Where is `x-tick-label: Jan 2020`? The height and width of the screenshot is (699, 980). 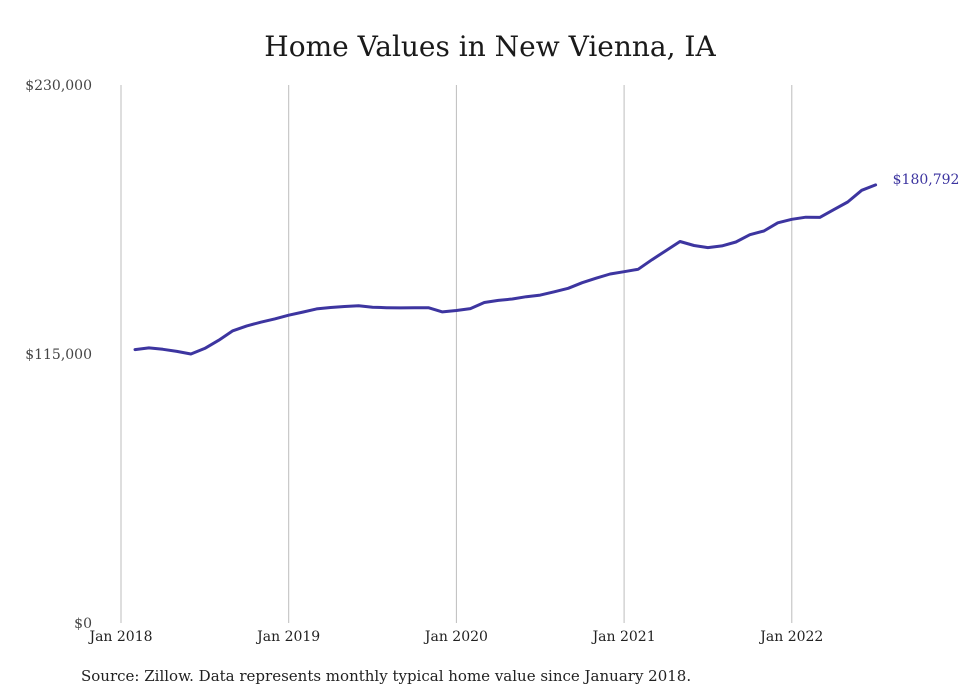
x-tick-label: Jan 2020 is located at coordinates (455, 637).